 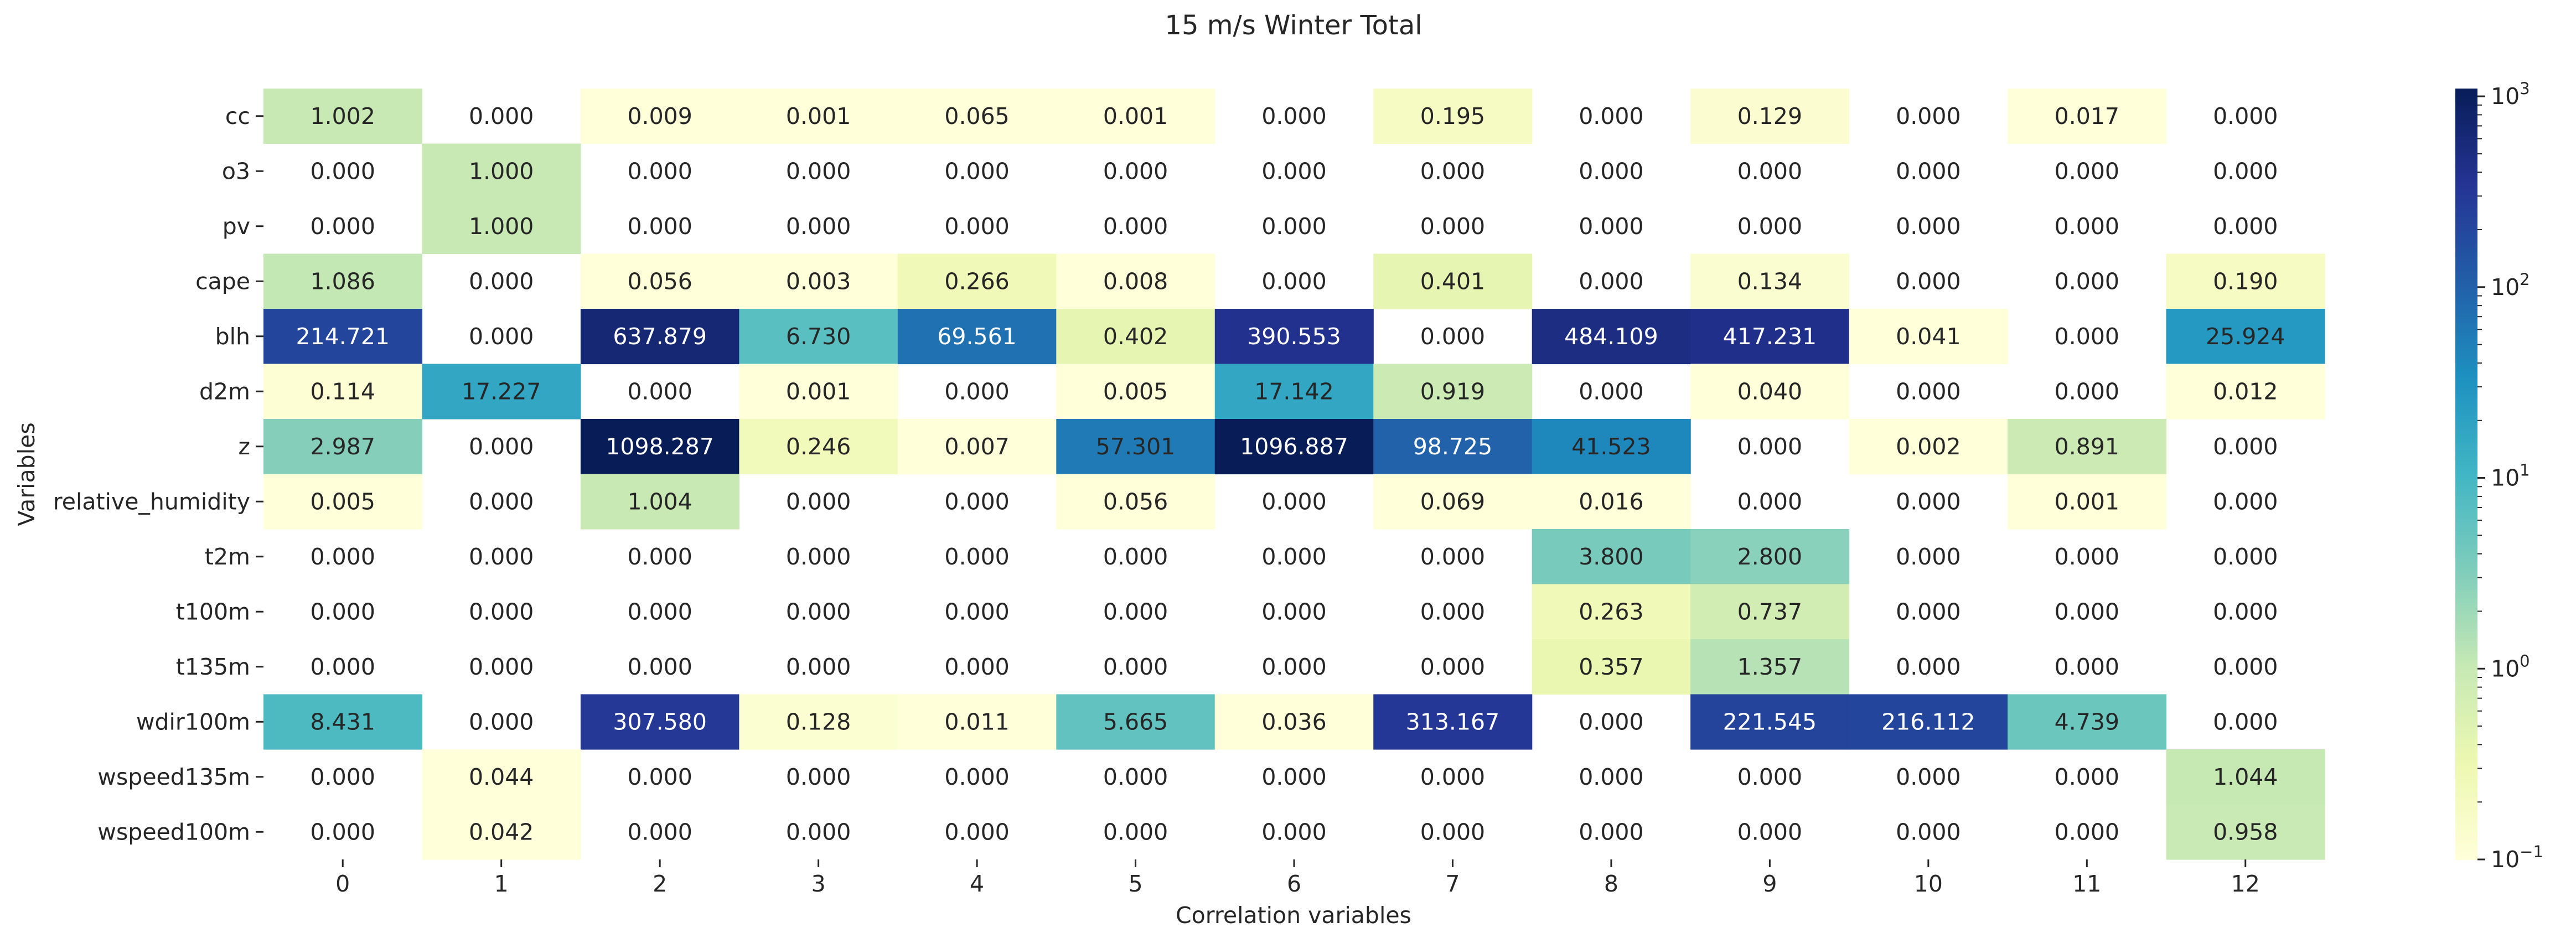 What do you see at coordinates (1928, 446) in the screenshot?
I see `cell-value-label: 0.002` at bounding box center [1928, 446].